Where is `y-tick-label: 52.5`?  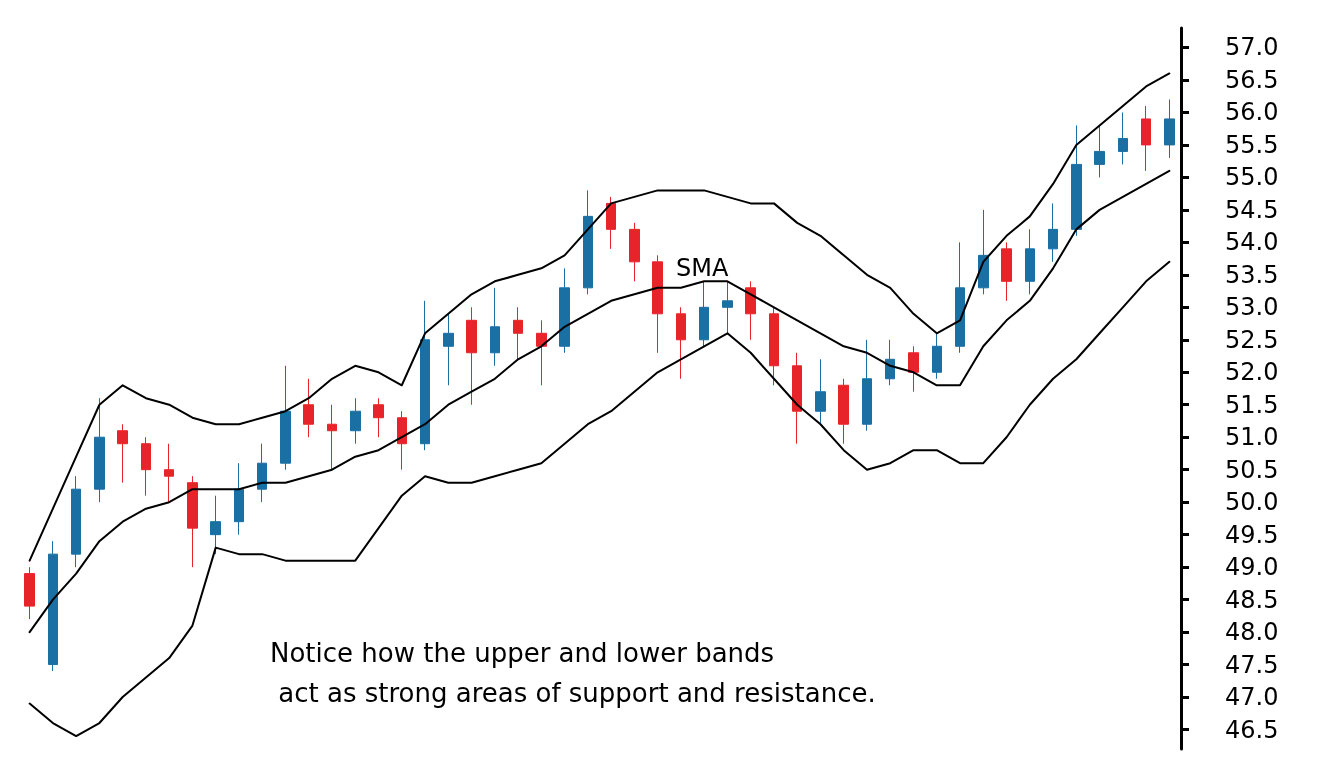 y-tick-label: 52.5 is located at coordinates (1252, 339).